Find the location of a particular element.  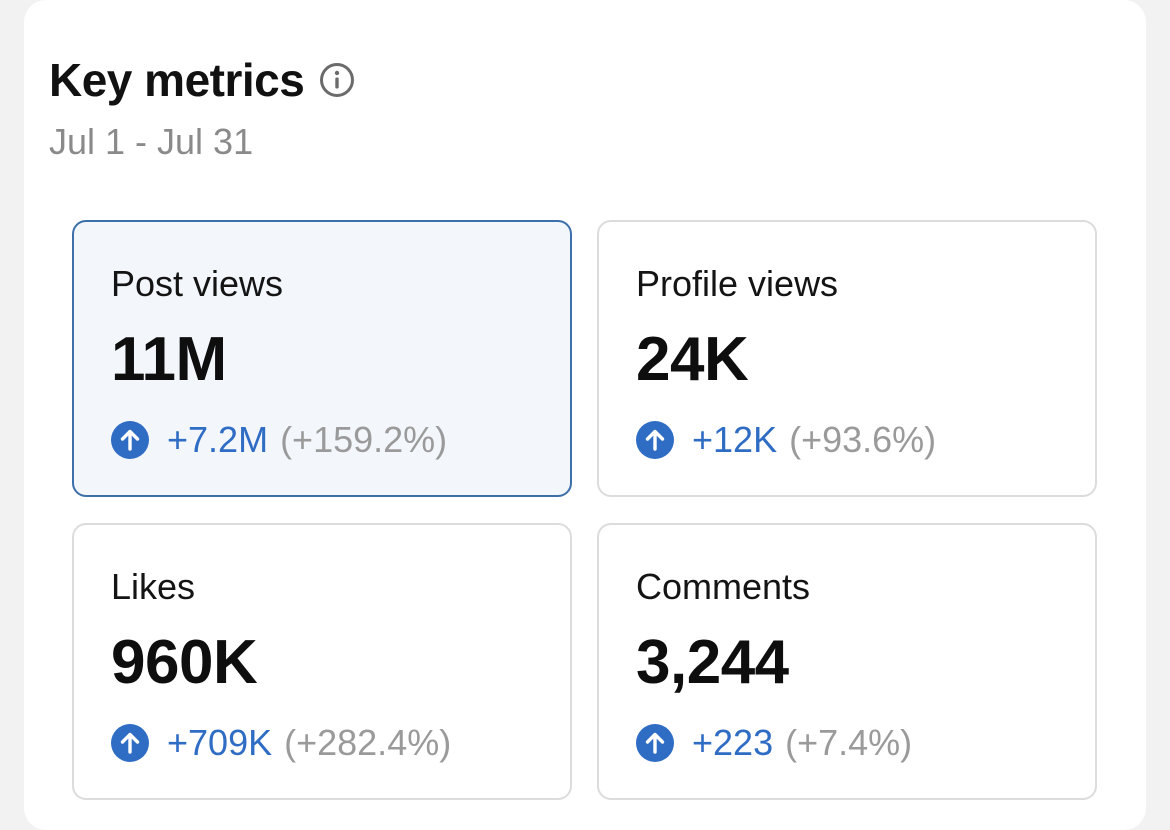

metric-label: Profile views is located at coordinates (737, 283).